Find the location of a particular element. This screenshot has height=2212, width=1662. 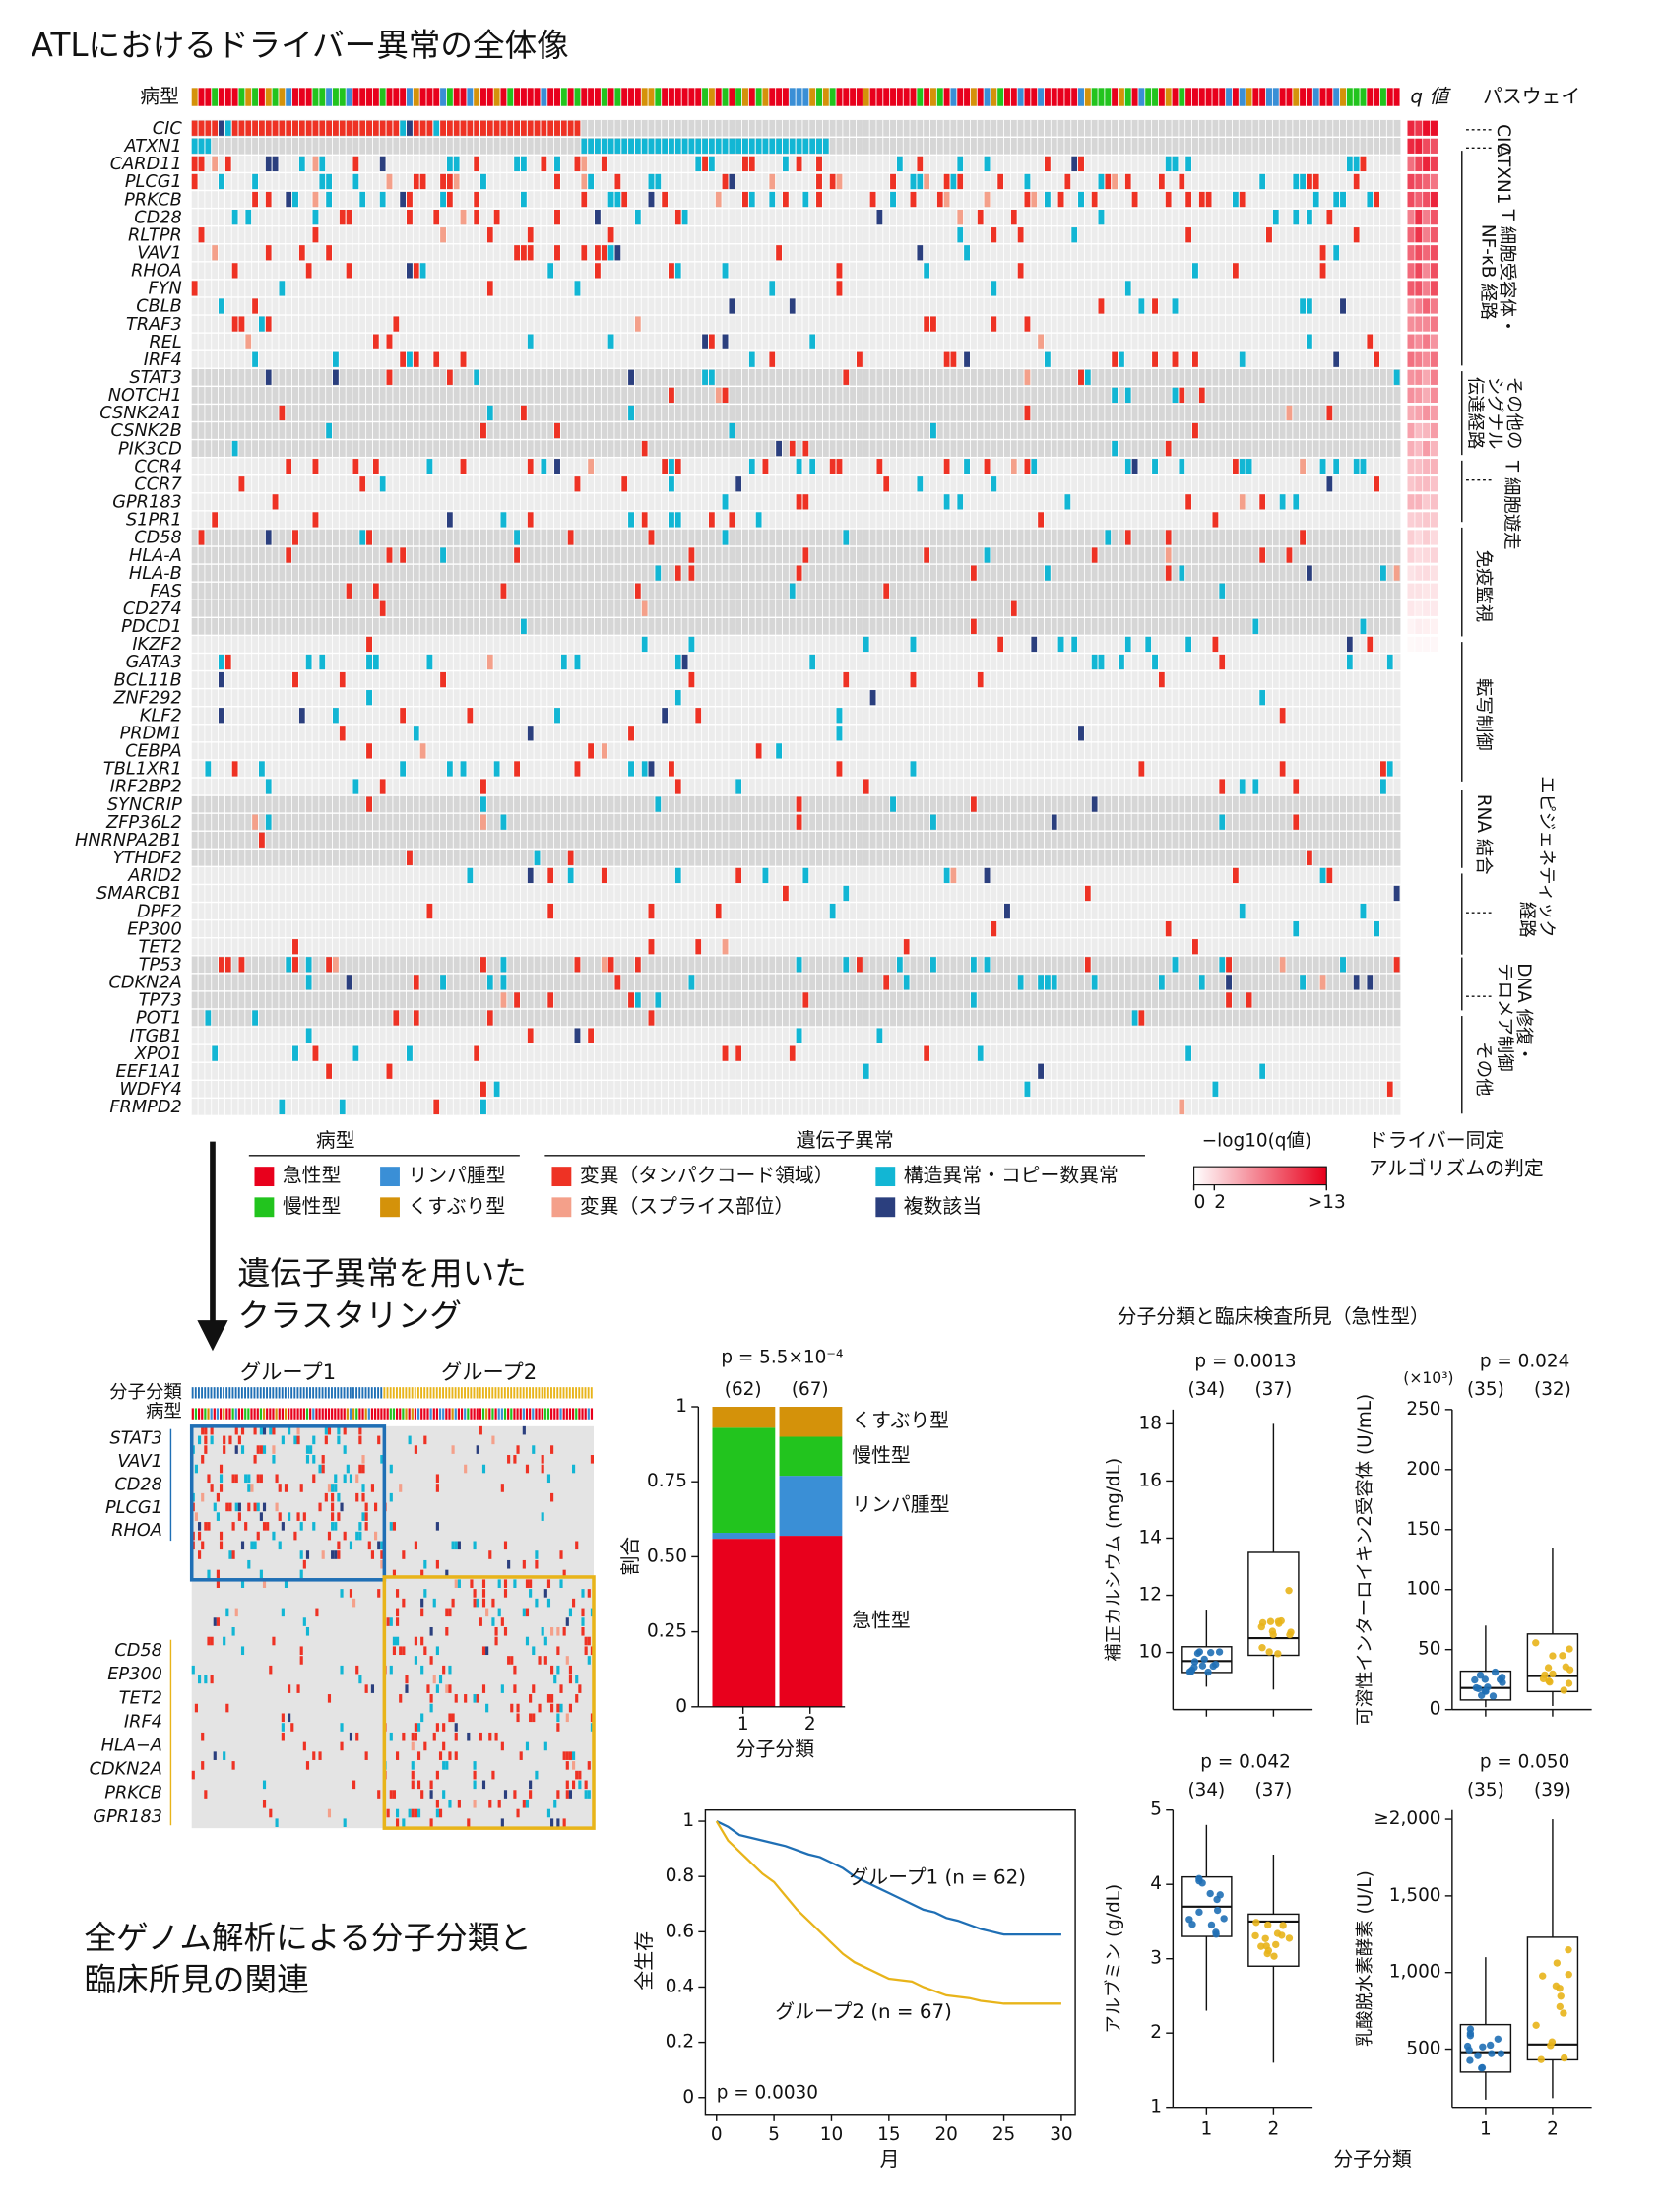

gene-label: HLA-B is located at coordinates (156, 574).